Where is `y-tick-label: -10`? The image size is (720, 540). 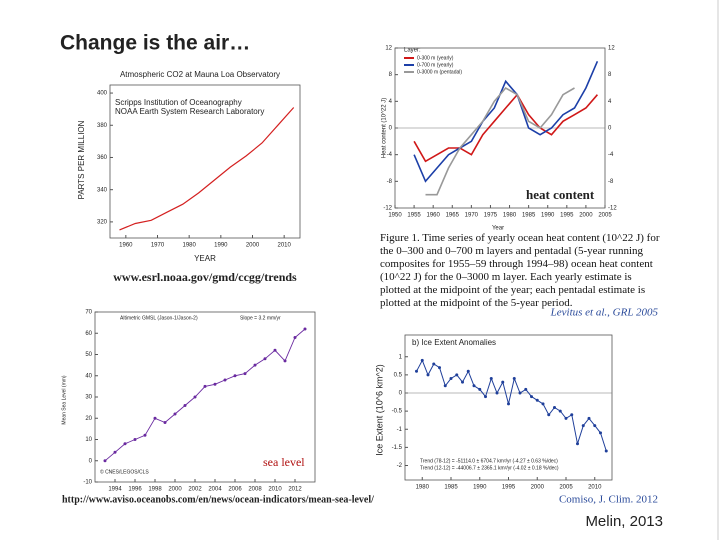 y-tick-label: -10 is located at coordinates (87, 483).